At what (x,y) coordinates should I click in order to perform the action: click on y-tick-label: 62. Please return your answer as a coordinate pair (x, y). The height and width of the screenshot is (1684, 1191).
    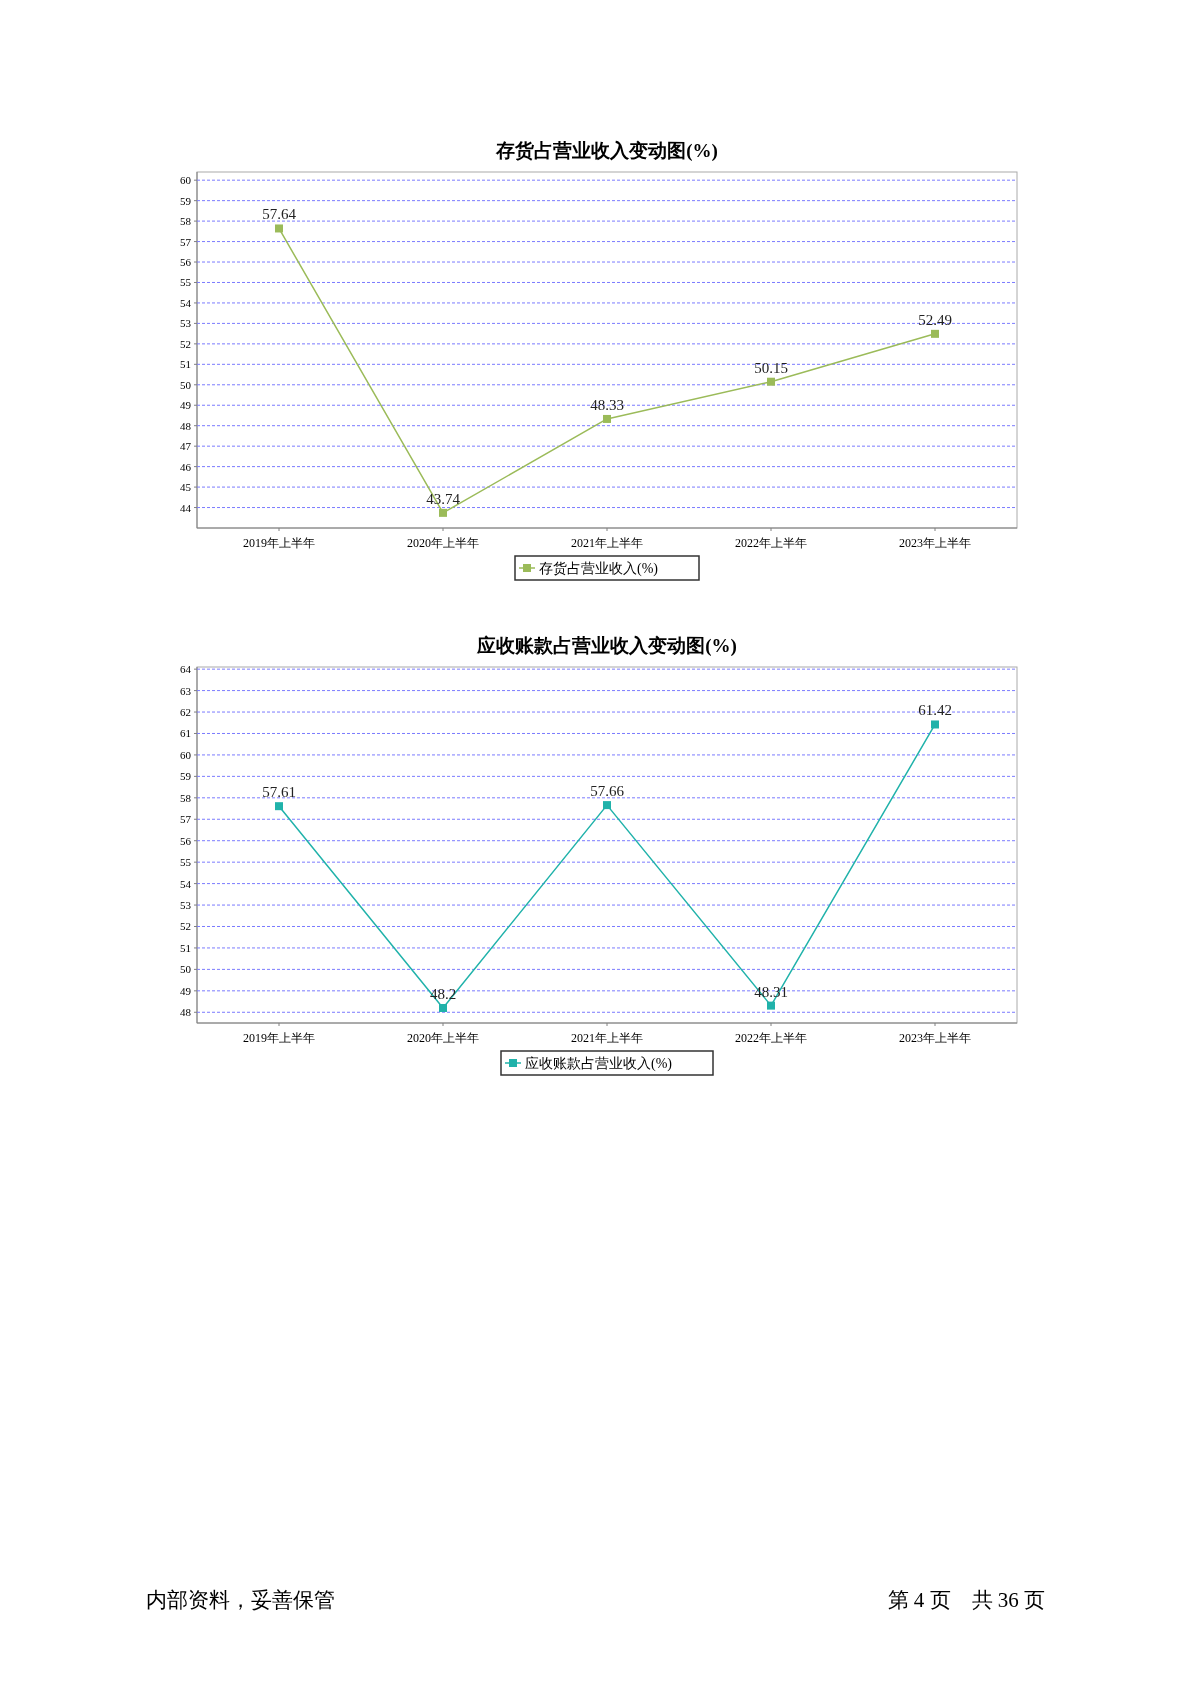
    Looking at the image, I should click on (185, 712).